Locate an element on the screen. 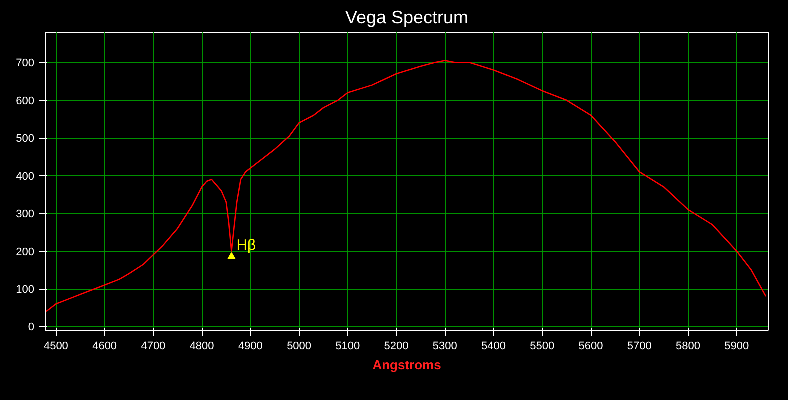 The height and width of the screenshot is (400, 788). y-tick-label: 300 is located at coordinates (25, 214).